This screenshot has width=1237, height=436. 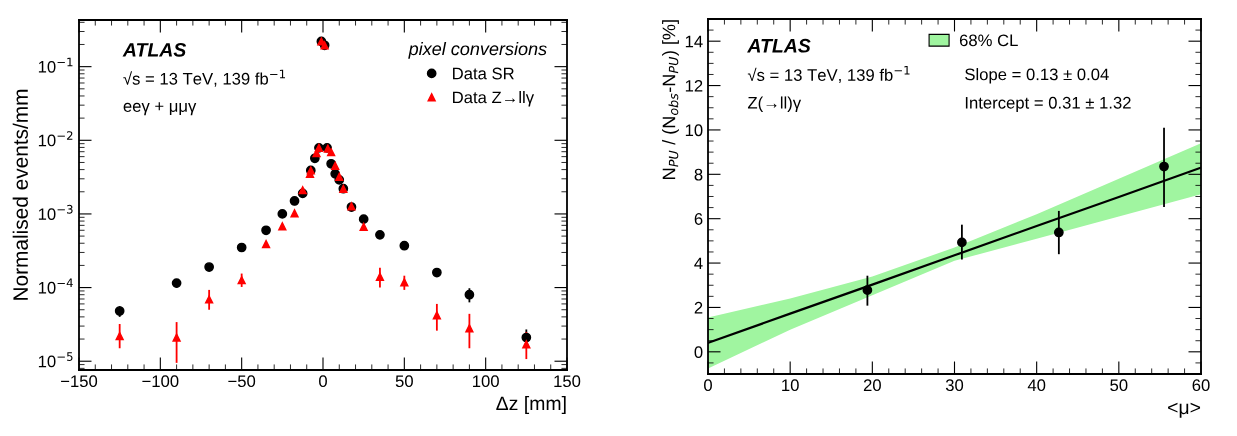 What do you see at coordinates (988, 40) in the screenshot?
I see `legend-label: 68% CL` at bounding box center [988, 40].